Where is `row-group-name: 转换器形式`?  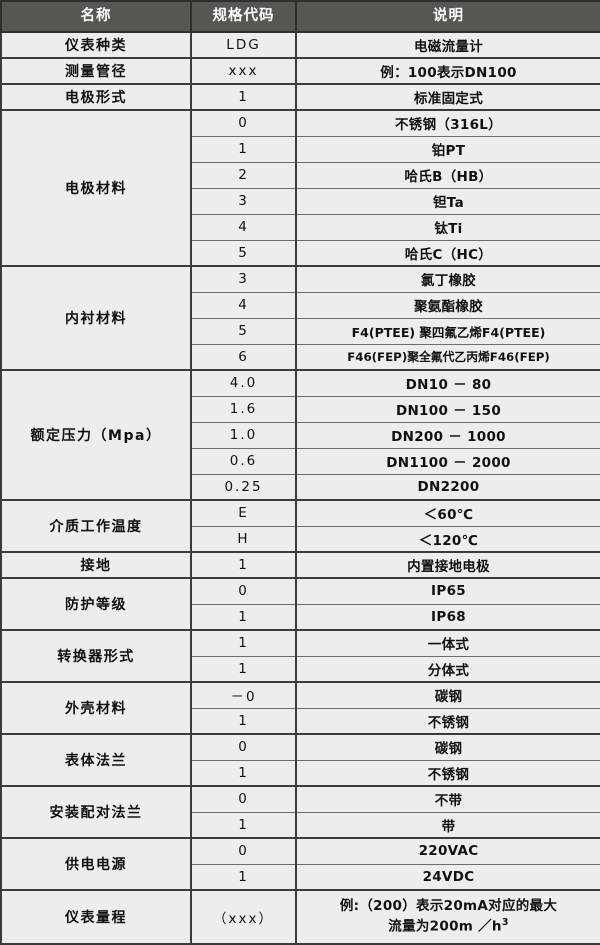
row-group-name: 转换器形式 is located at coordinates (96, 656).